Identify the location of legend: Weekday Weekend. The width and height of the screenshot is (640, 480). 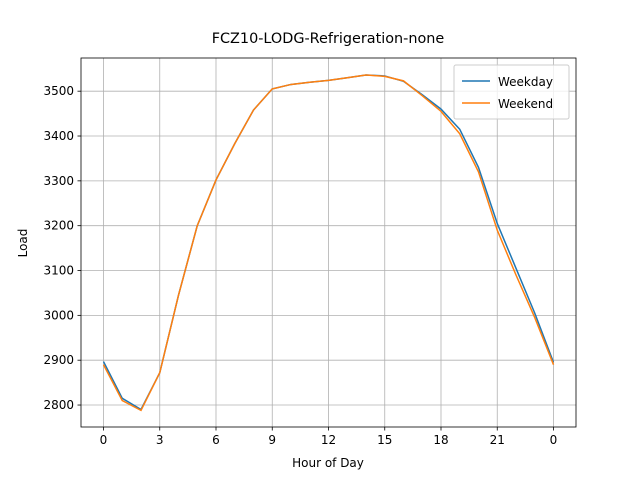
(511, 92).